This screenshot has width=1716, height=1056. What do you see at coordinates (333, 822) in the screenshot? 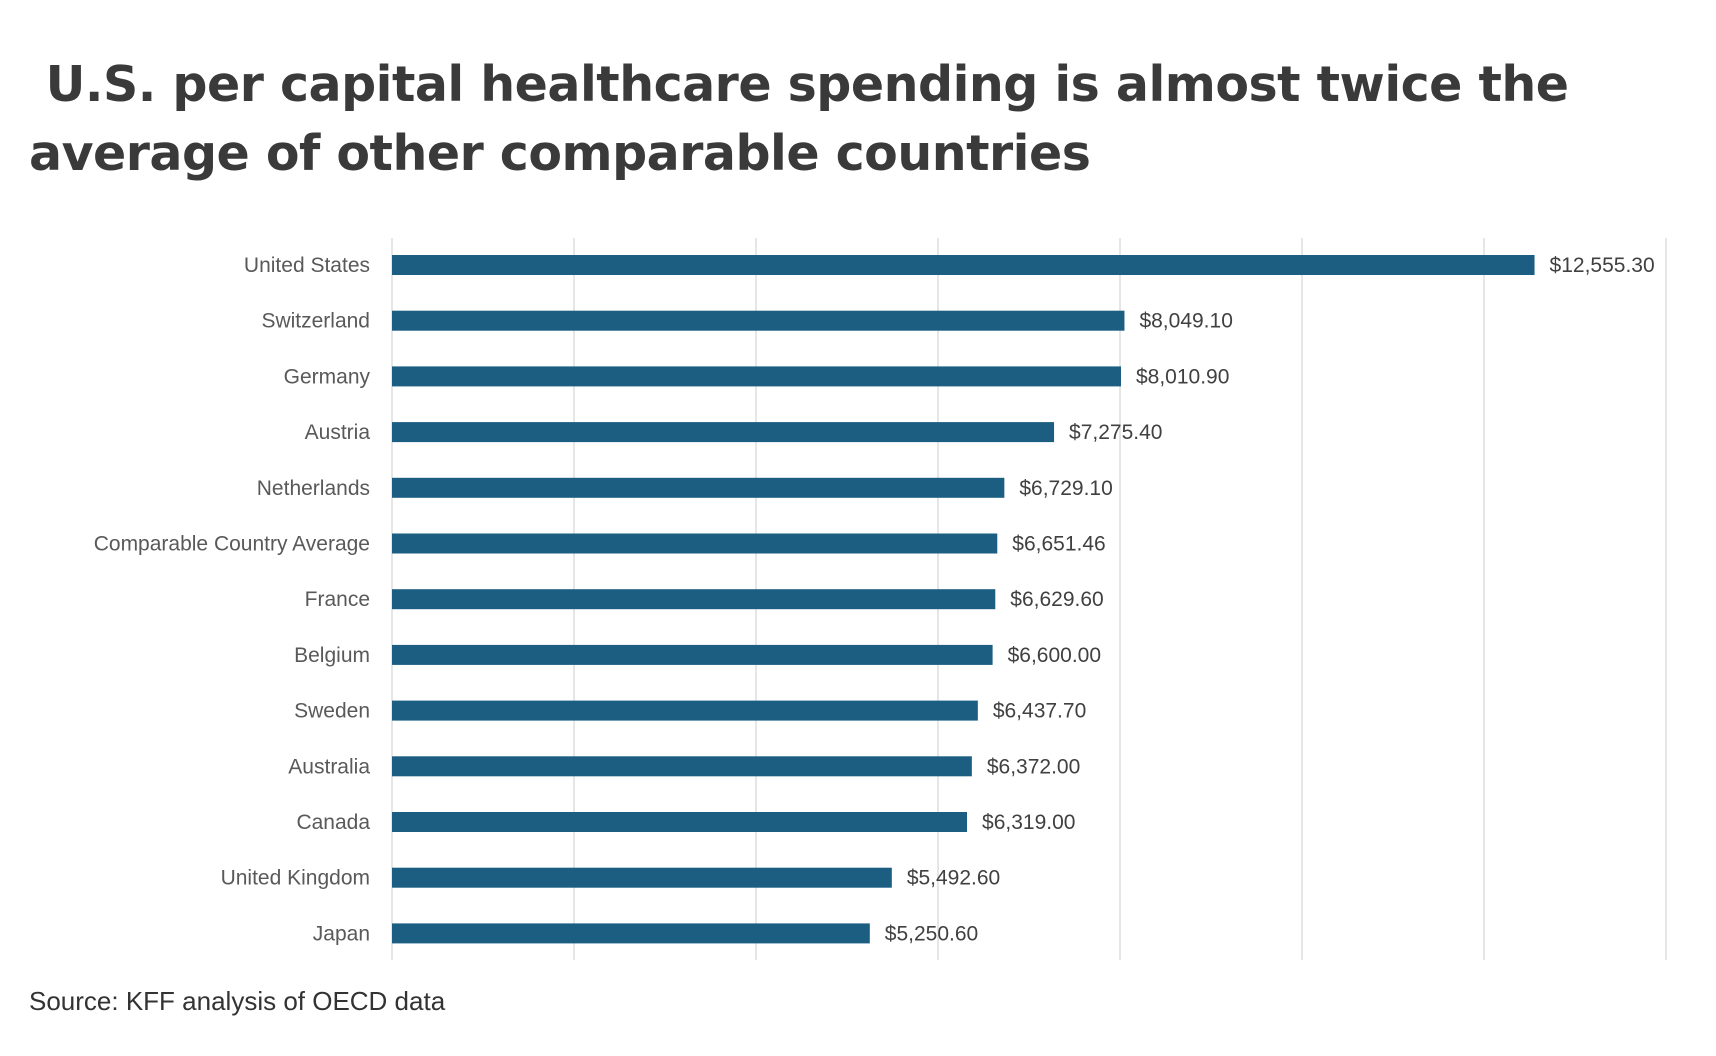
I see `category-label: Canada` at bounding box center [333, 822].